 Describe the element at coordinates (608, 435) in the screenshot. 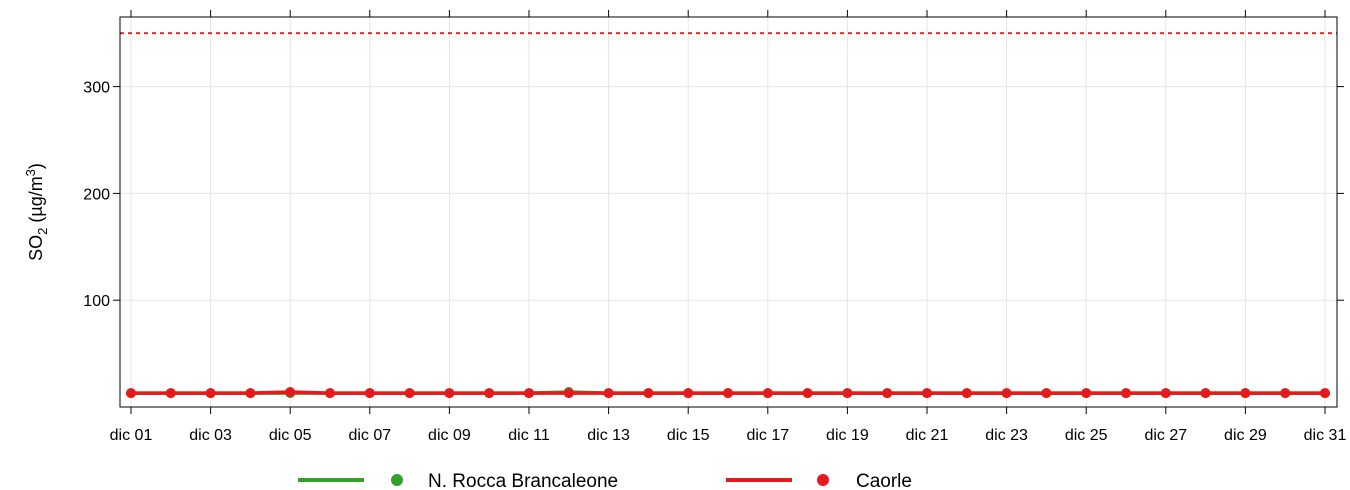

I see `x-tick-label: dic 13` at that location.